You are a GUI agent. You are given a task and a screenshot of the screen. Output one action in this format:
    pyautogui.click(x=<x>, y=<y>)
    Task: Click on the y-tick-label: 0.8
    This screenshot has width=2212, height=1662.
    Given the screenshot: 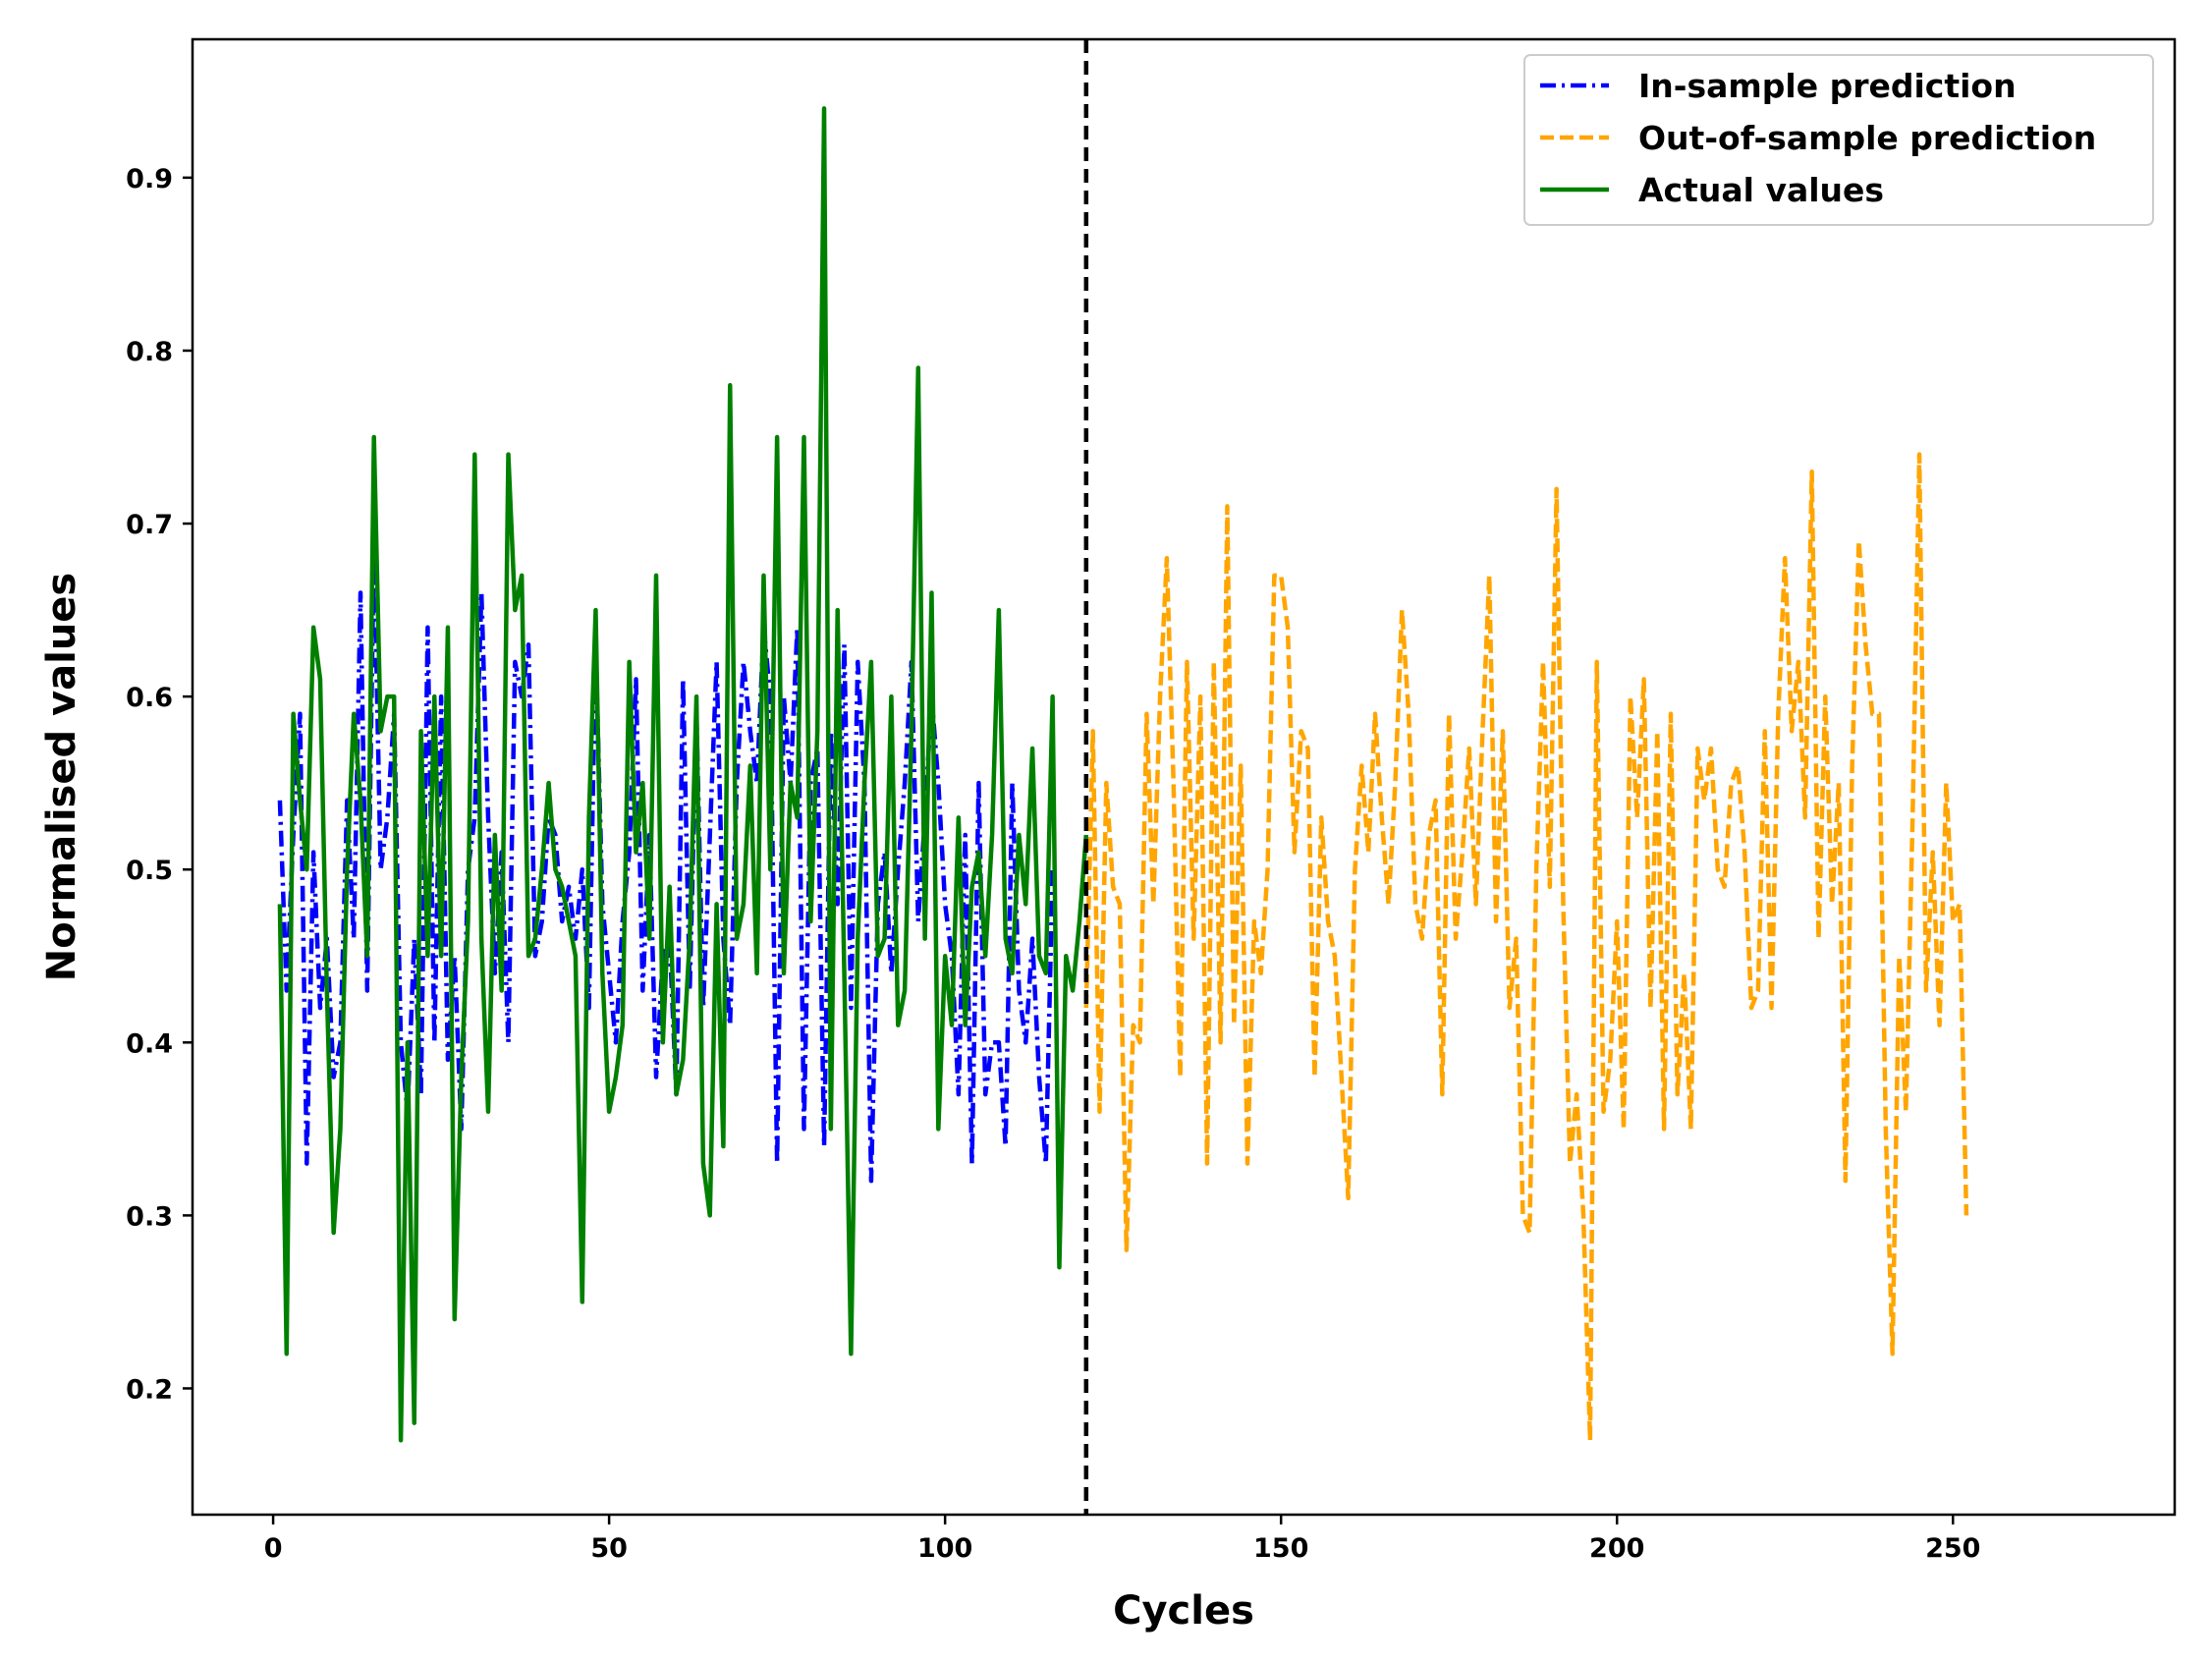 What is the action you would take?
    pyautogui.click(x=149, y=352)
    